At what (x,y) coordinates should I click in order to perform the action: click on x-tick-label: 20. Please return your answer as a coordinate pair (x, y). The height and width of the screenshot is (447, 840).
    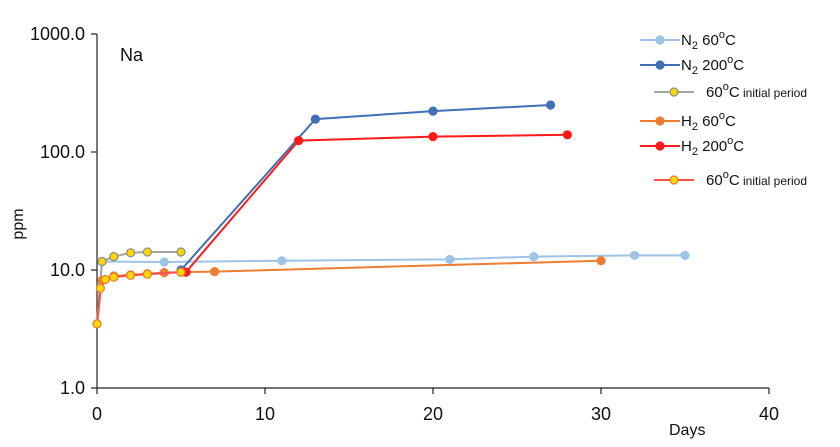
    Looking at the image, I should click on (433, 414).